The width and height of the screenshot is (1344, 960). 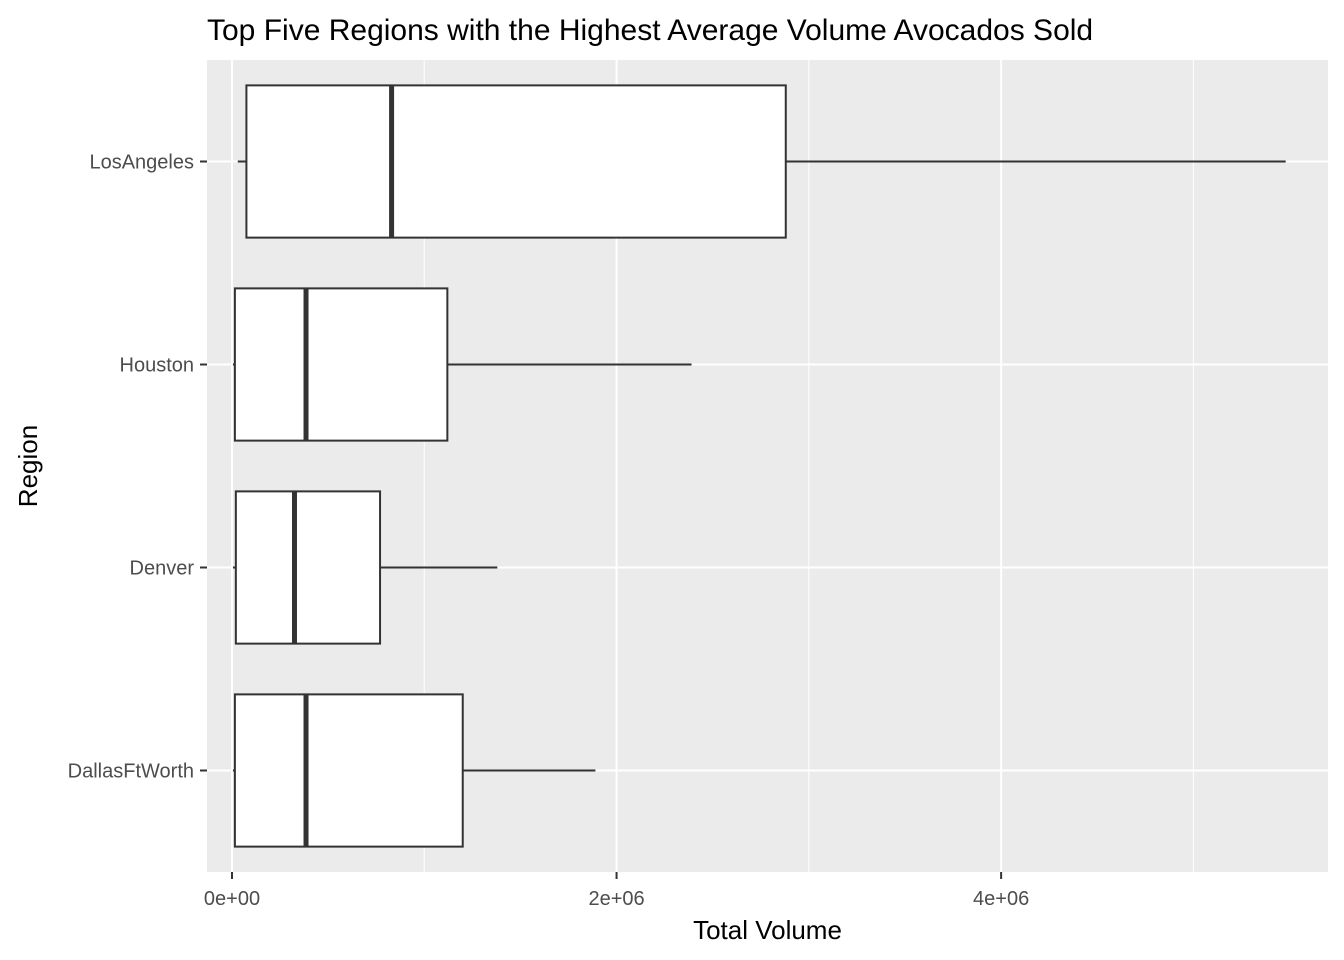 I want to click on y-tick-label: DallasFtWorth, so click(x=131, y=772).